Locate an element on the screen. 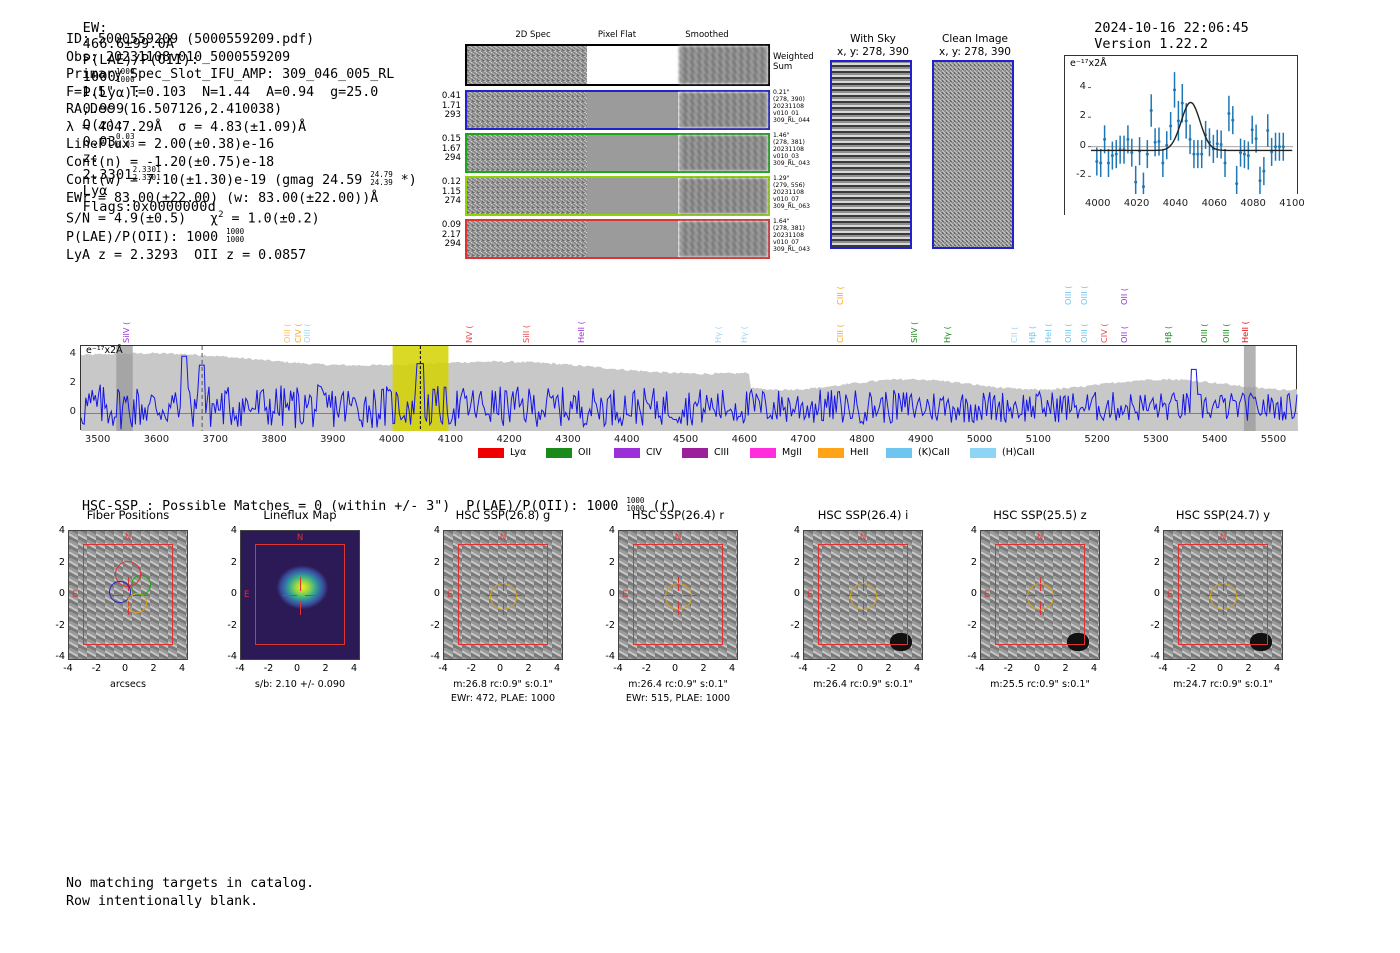 The width and height of the screenshot is (1400, 953). fiber-row-1-strip is located at coordinates (617, 153).